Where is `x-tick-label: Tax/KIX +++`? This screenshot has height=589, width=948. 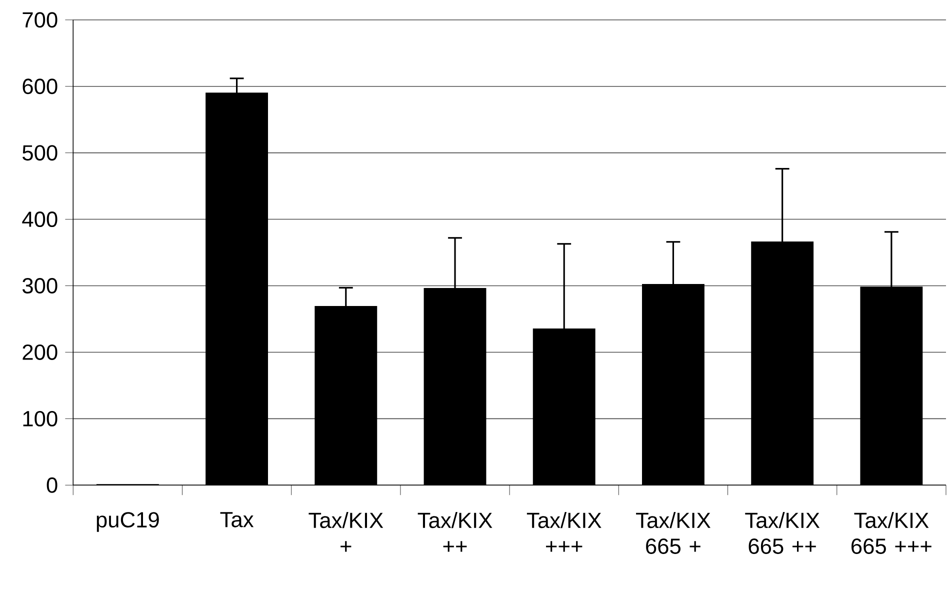 x-tick-label: Tax/KIX +++ is located at coordinates (564, 532).